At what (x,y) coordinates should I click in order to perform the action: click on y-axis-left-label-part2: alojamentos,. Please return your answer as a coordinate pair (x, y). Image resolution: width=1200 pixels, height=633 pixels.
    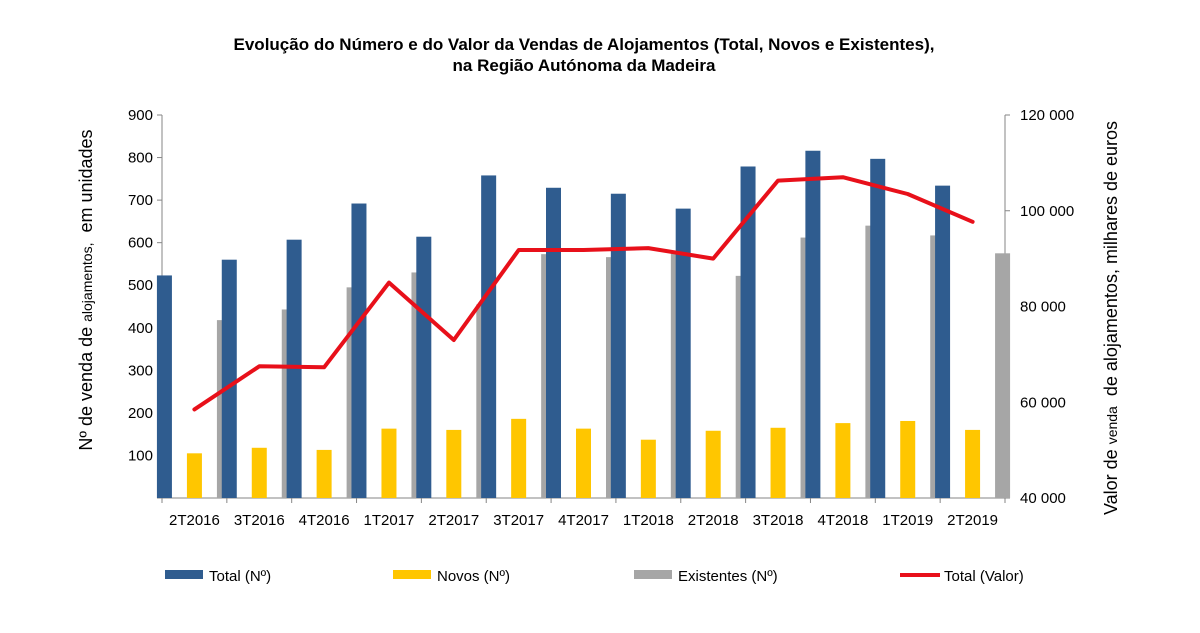
    Looking at the image, I should click on (87, 282).